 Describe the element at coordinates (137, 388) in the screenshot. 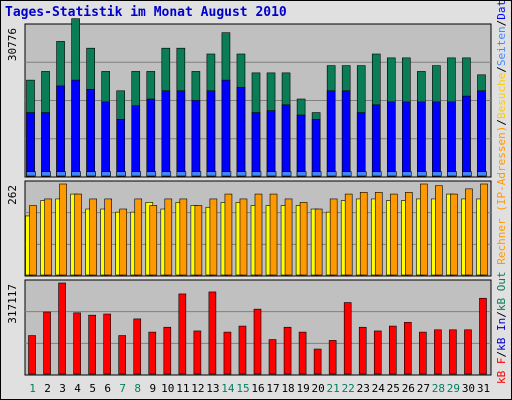

I see `x-tick-label-8: 8` at that location.